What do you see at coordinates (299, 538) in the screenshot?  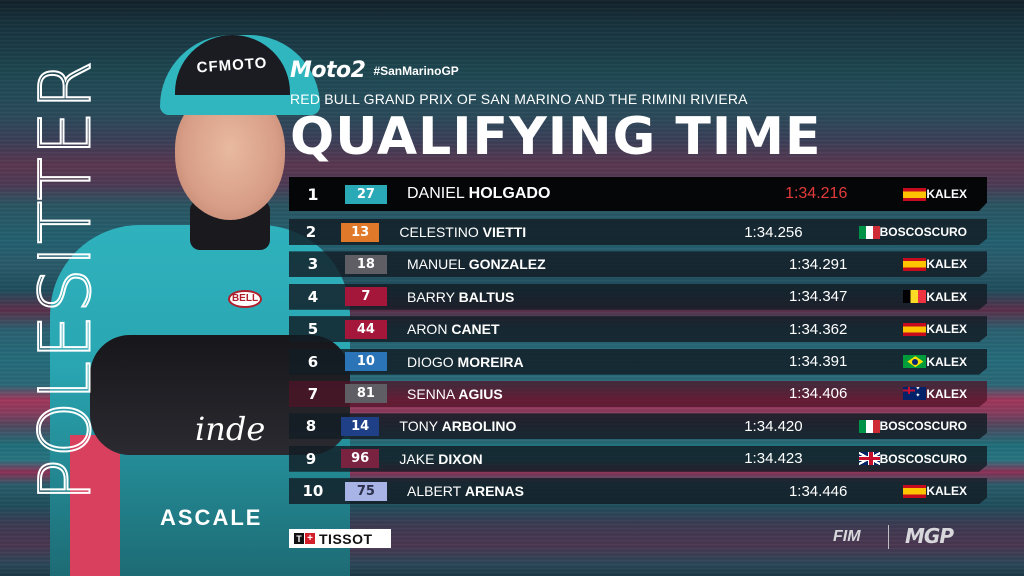 I see `tissot-t-icon: T` at bounding box center [299, 538].